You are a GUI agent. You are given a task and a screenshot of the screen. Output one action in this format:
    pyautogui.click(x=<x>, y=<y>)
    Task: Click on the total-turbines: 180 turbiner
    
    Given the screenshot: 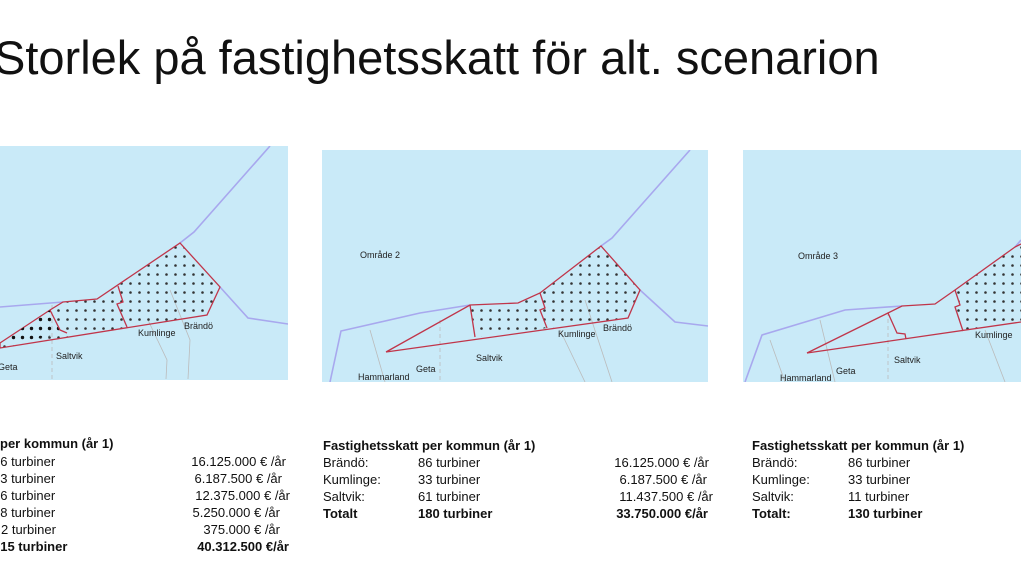 What is the action you would take?
    pyautogui.click(x=455, y=513)
    